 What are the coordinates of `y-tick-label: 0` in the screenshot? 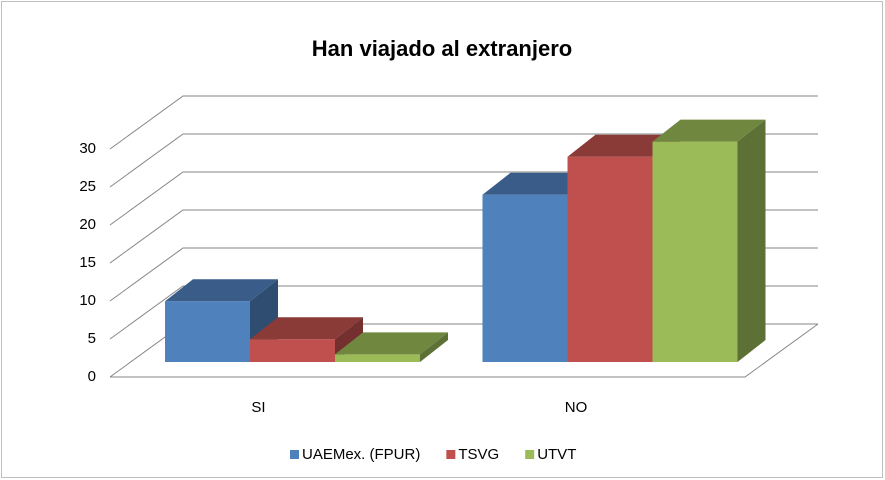 It's located at (92, 376).